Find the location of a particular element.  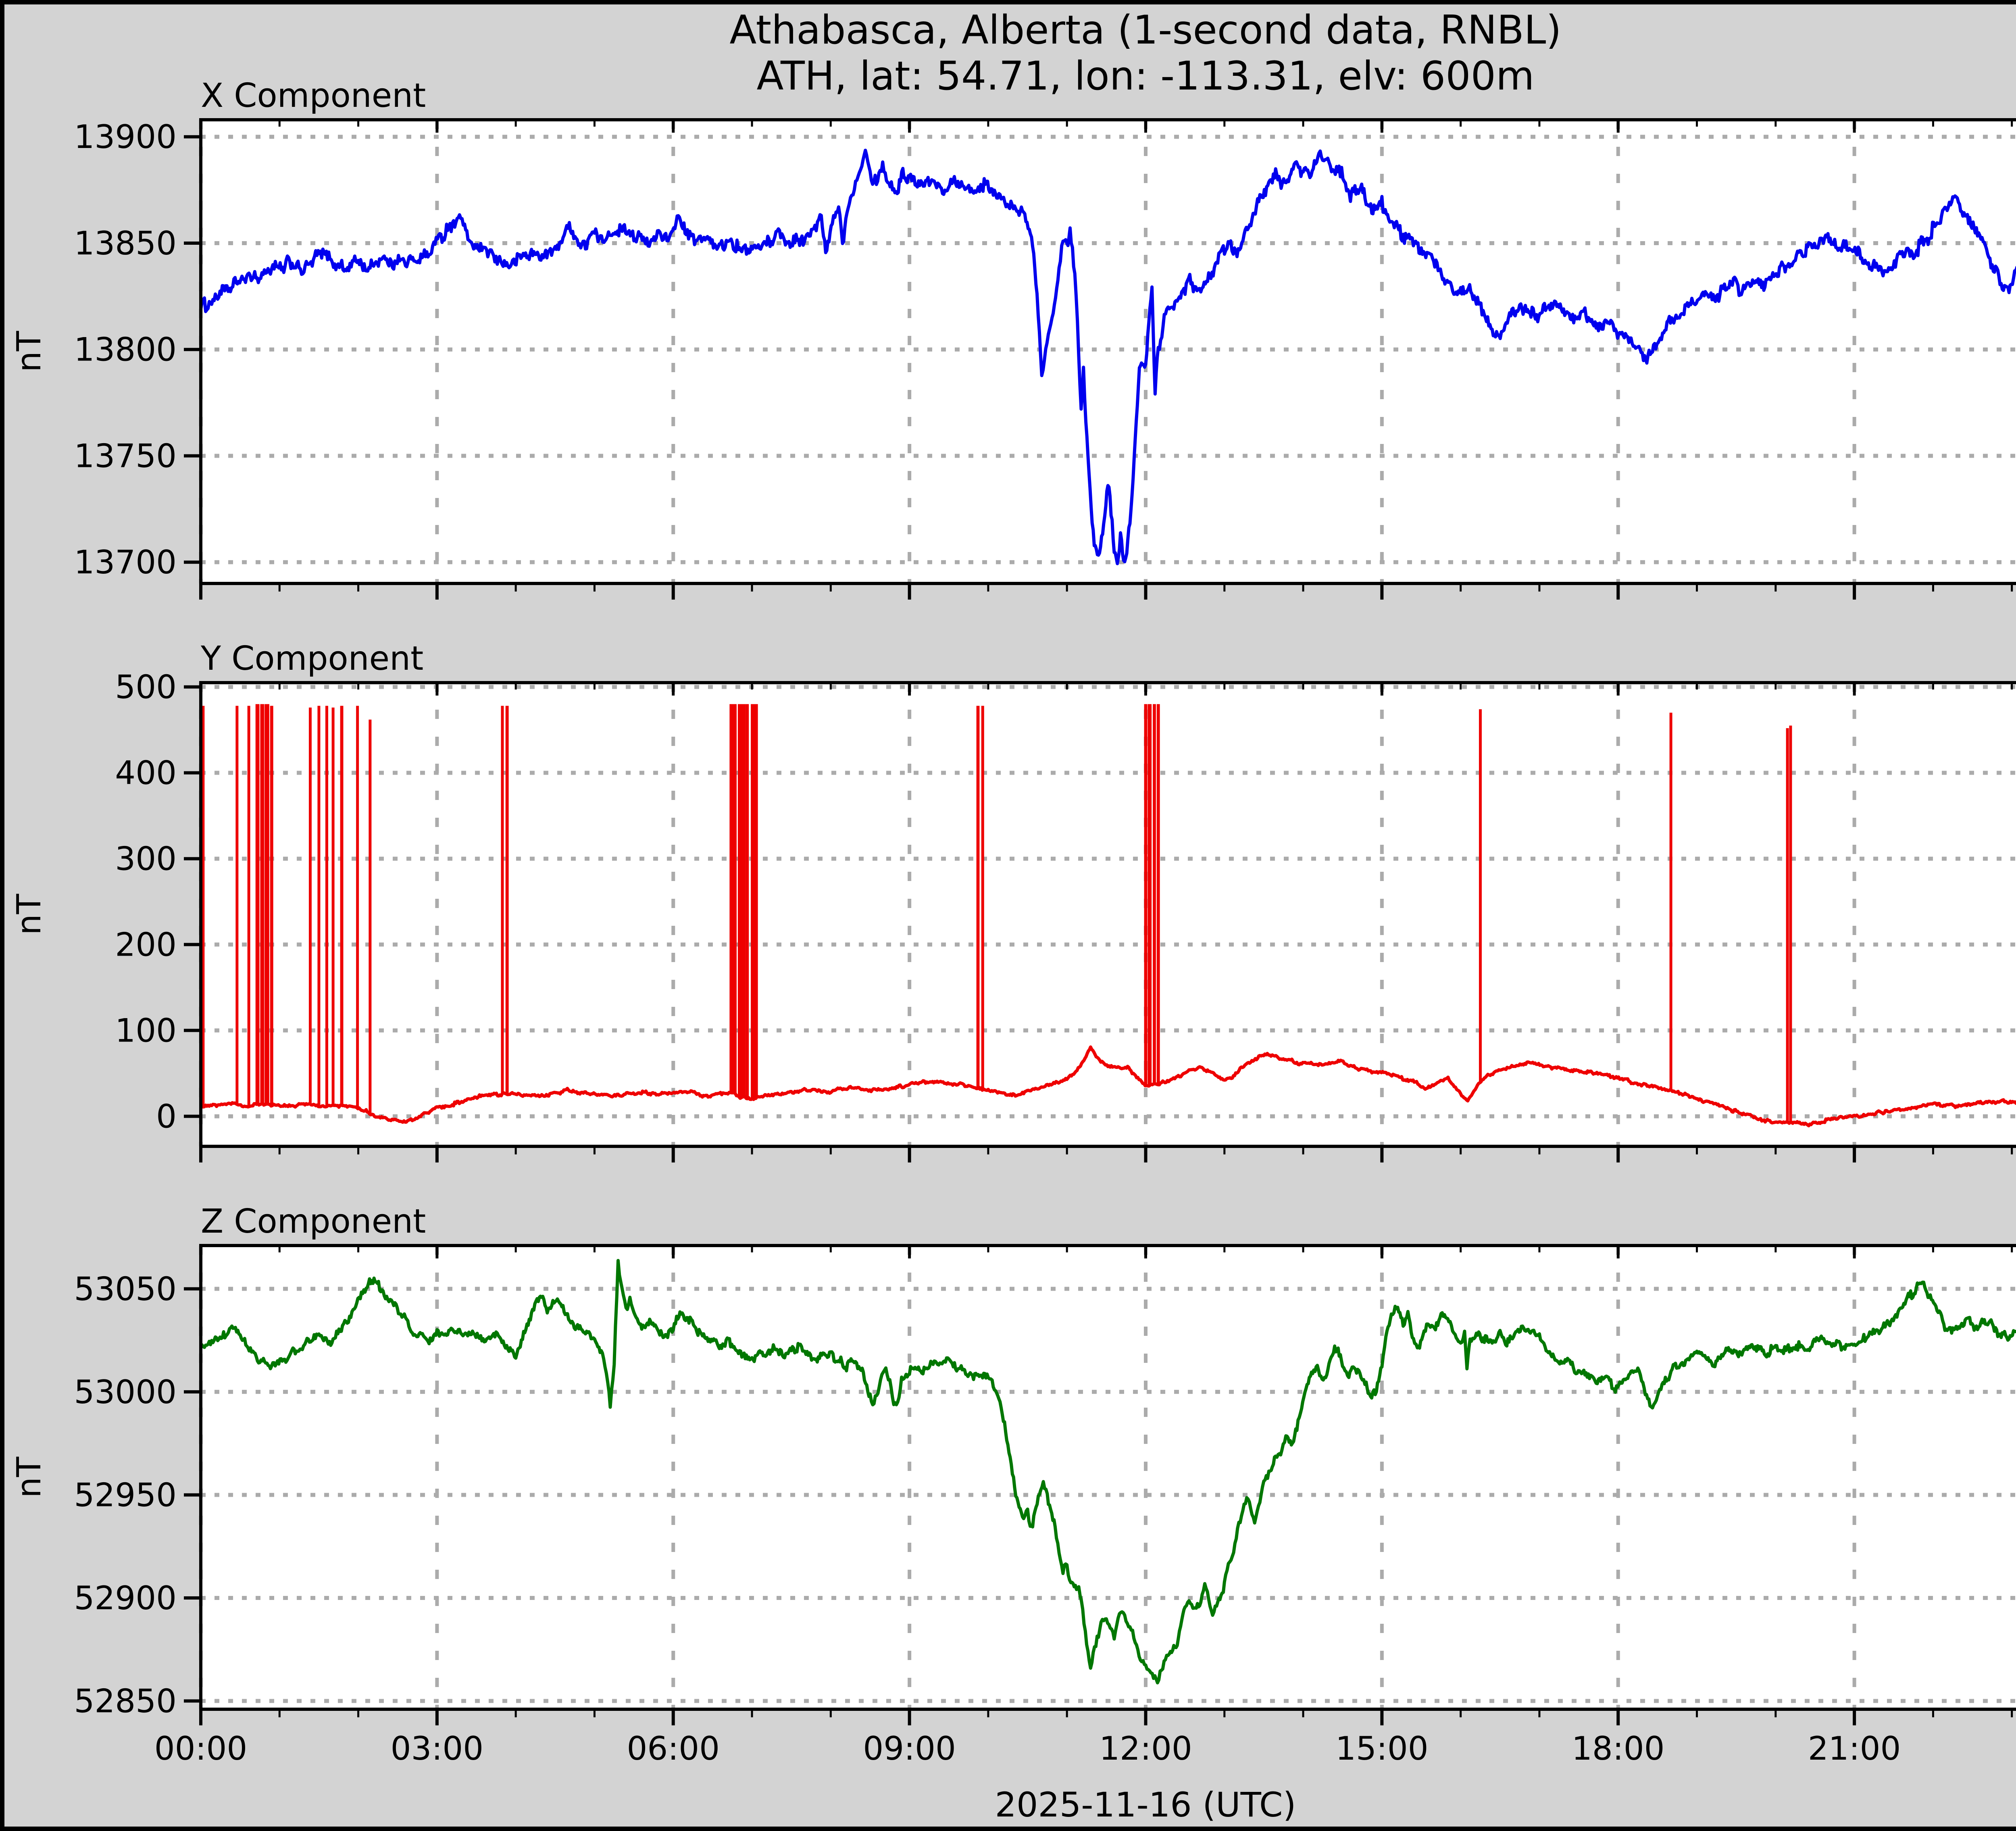

y-tick-label: 13850 is located at coordinates (126, 243).